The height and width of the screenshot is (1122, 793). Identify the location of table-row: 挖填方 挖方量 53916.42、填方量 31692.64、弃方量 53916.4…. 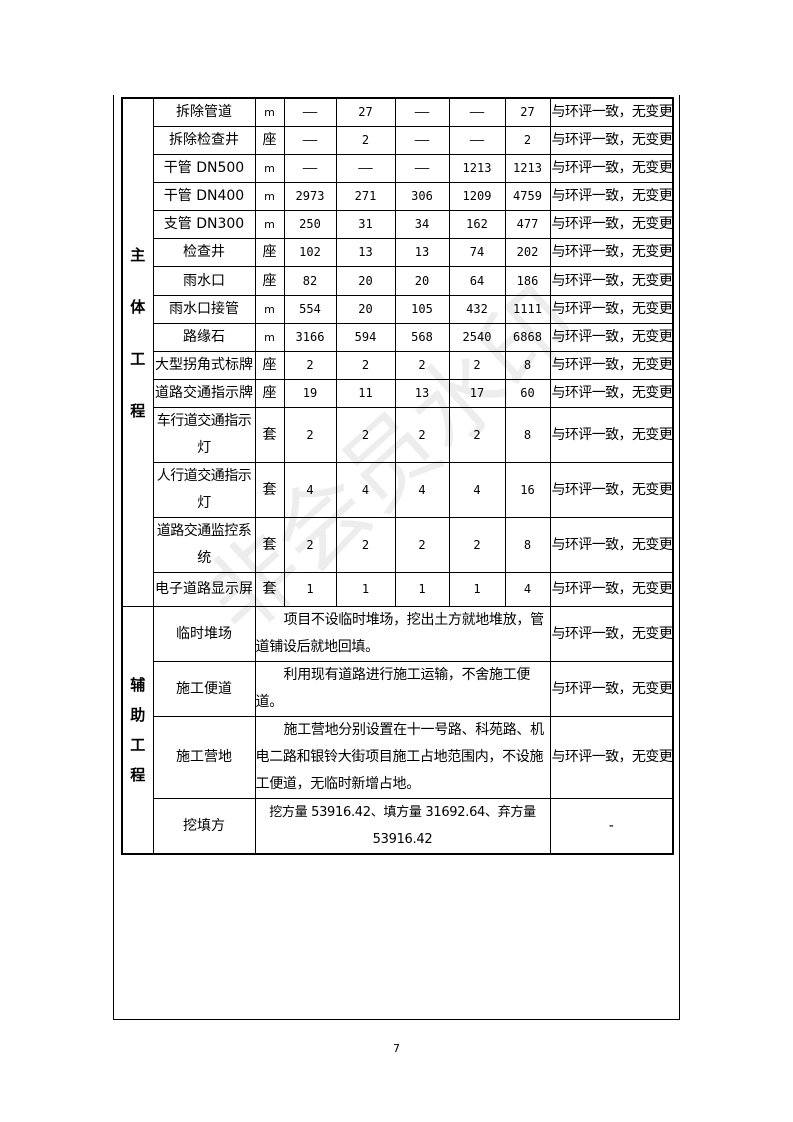
(398, 826).